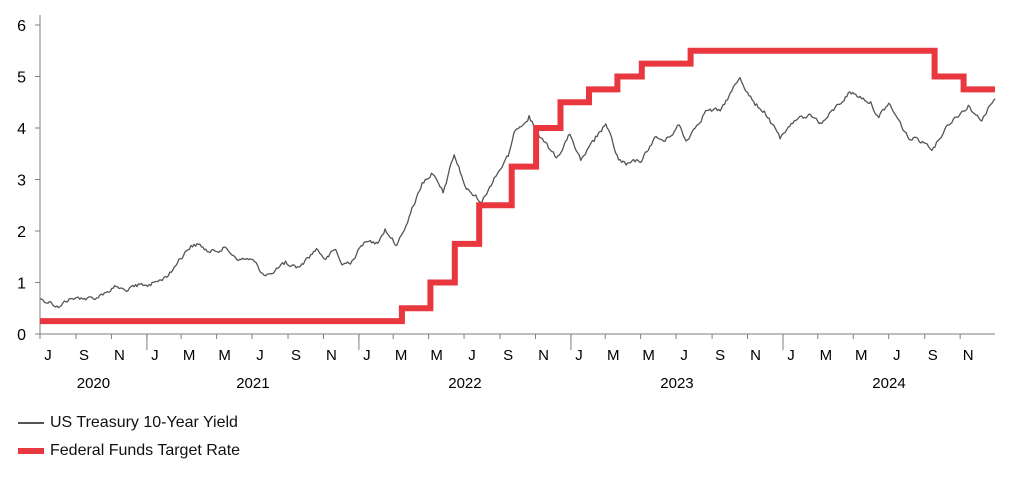  Describe the element at coordinates (21, 78) in the screenshot. I see `y-tick-label-5: 5` at that location.